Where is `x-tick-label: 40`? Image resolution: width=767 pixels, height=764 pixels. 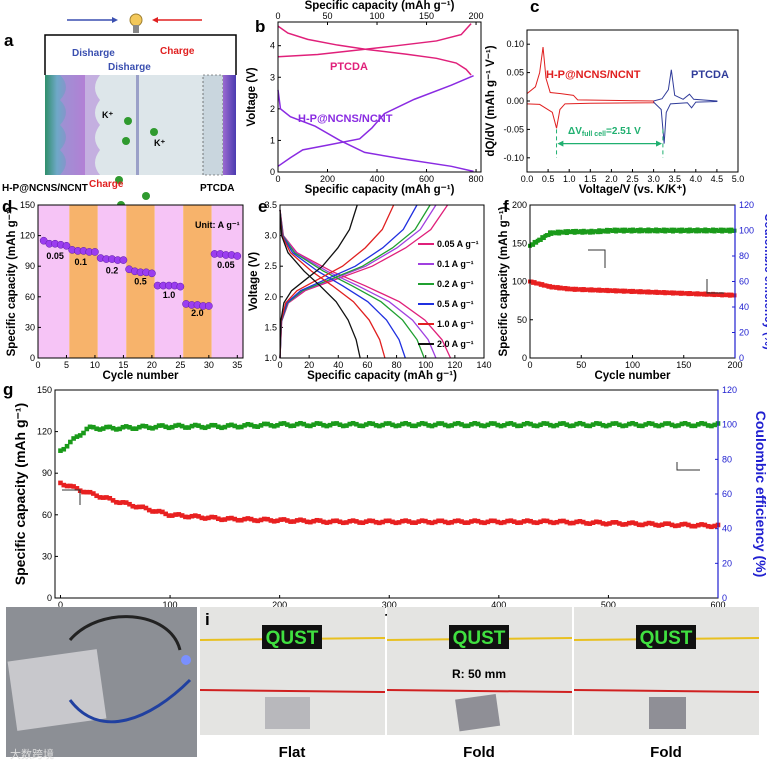 x-tick-label: 40 is located at coordinates (338, 365).